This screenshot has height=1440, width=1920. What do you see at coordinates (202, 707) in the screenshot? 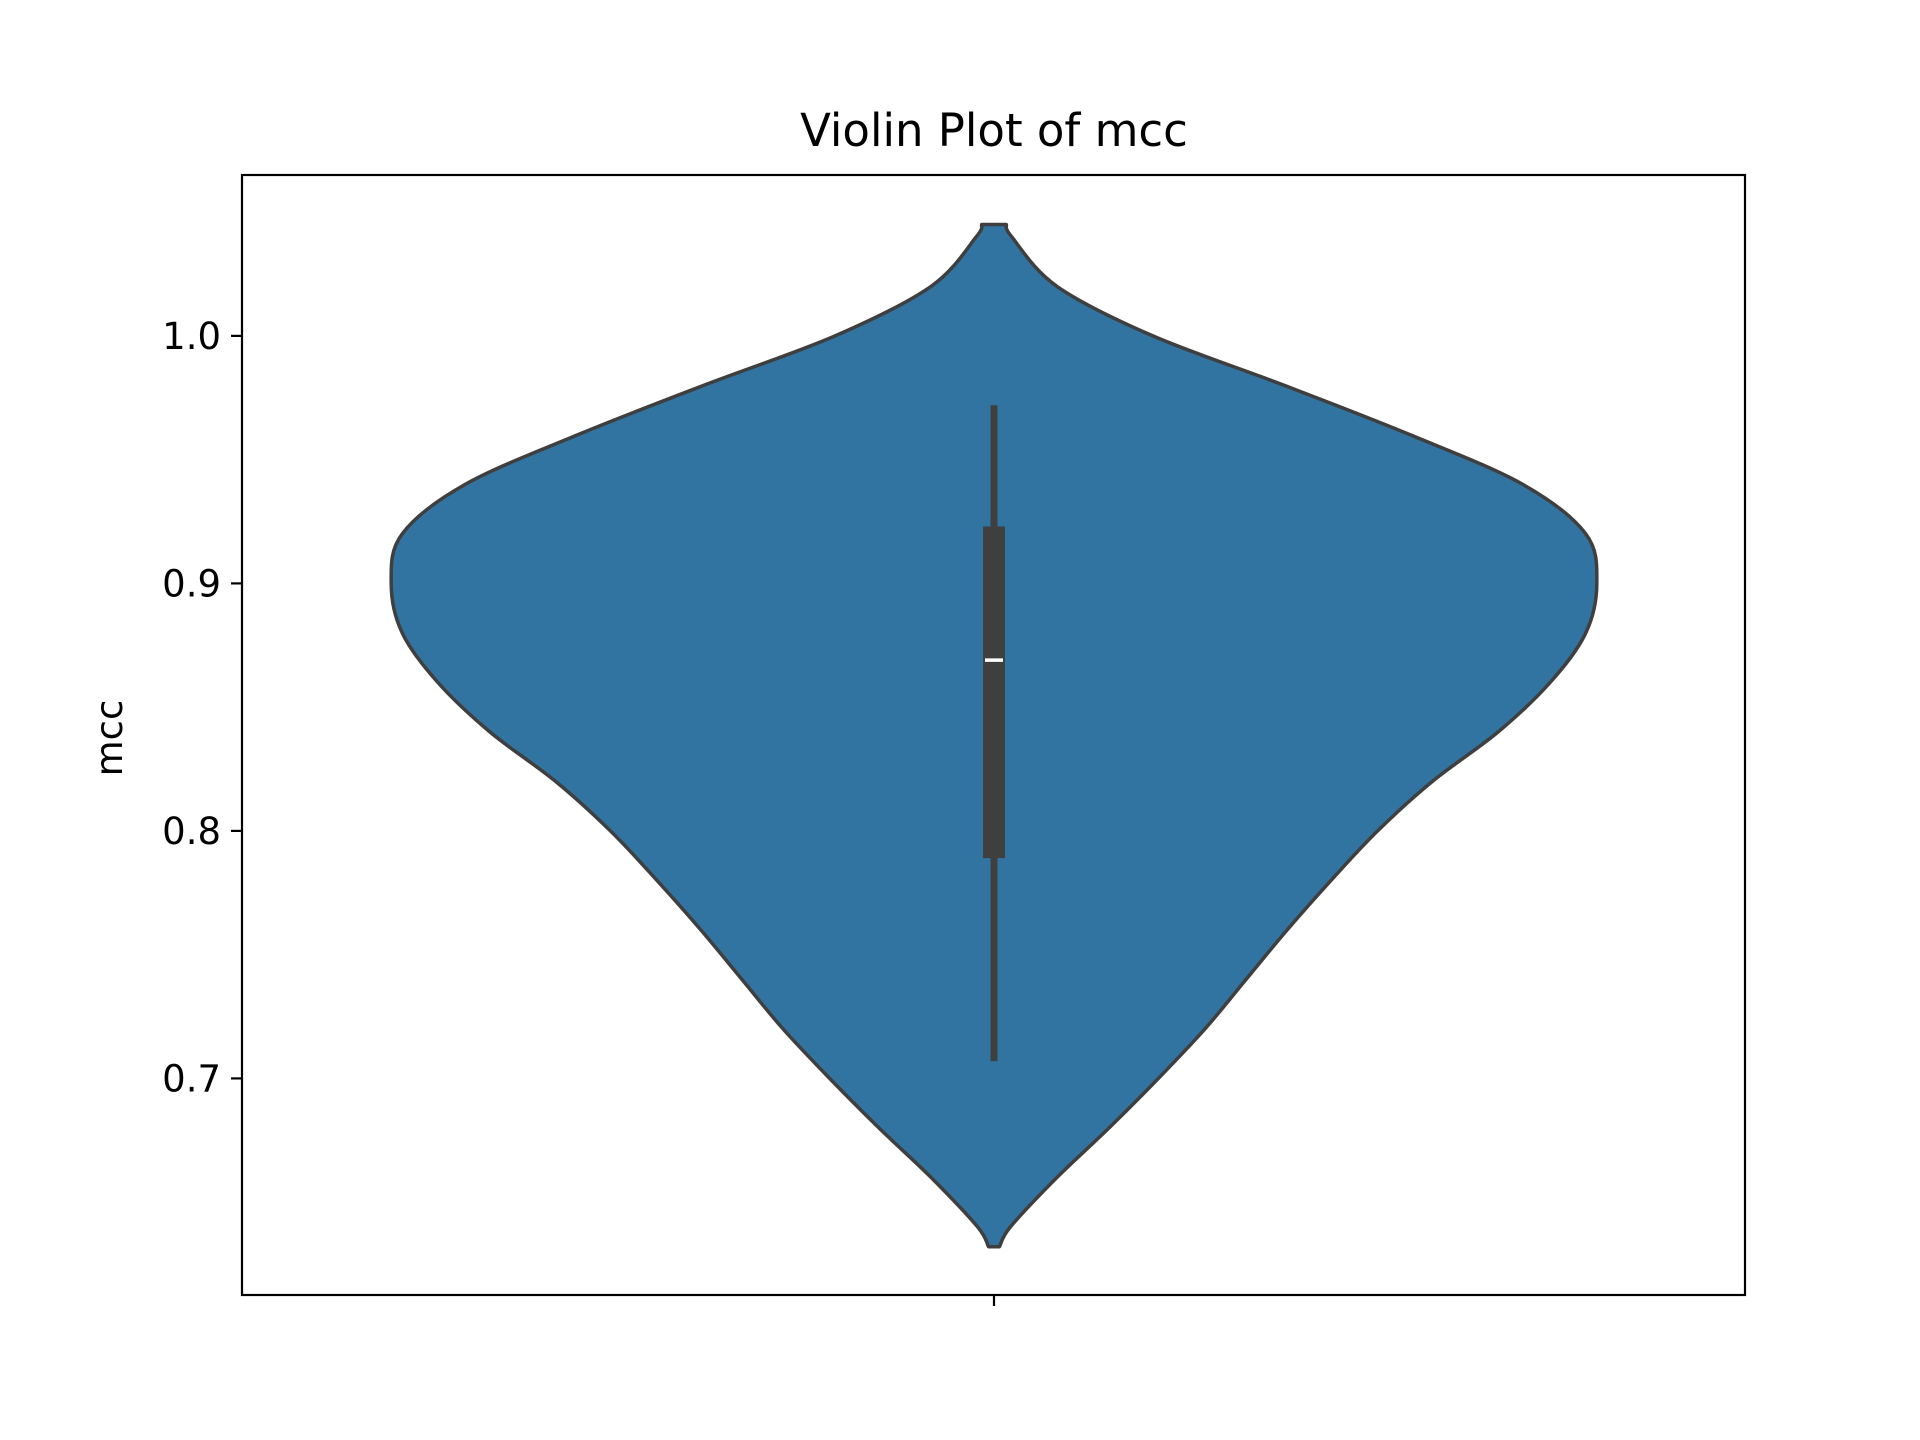
I see `y-axis: 0.7 0.8 0.9 1.0` at bounding box center [202, 707].